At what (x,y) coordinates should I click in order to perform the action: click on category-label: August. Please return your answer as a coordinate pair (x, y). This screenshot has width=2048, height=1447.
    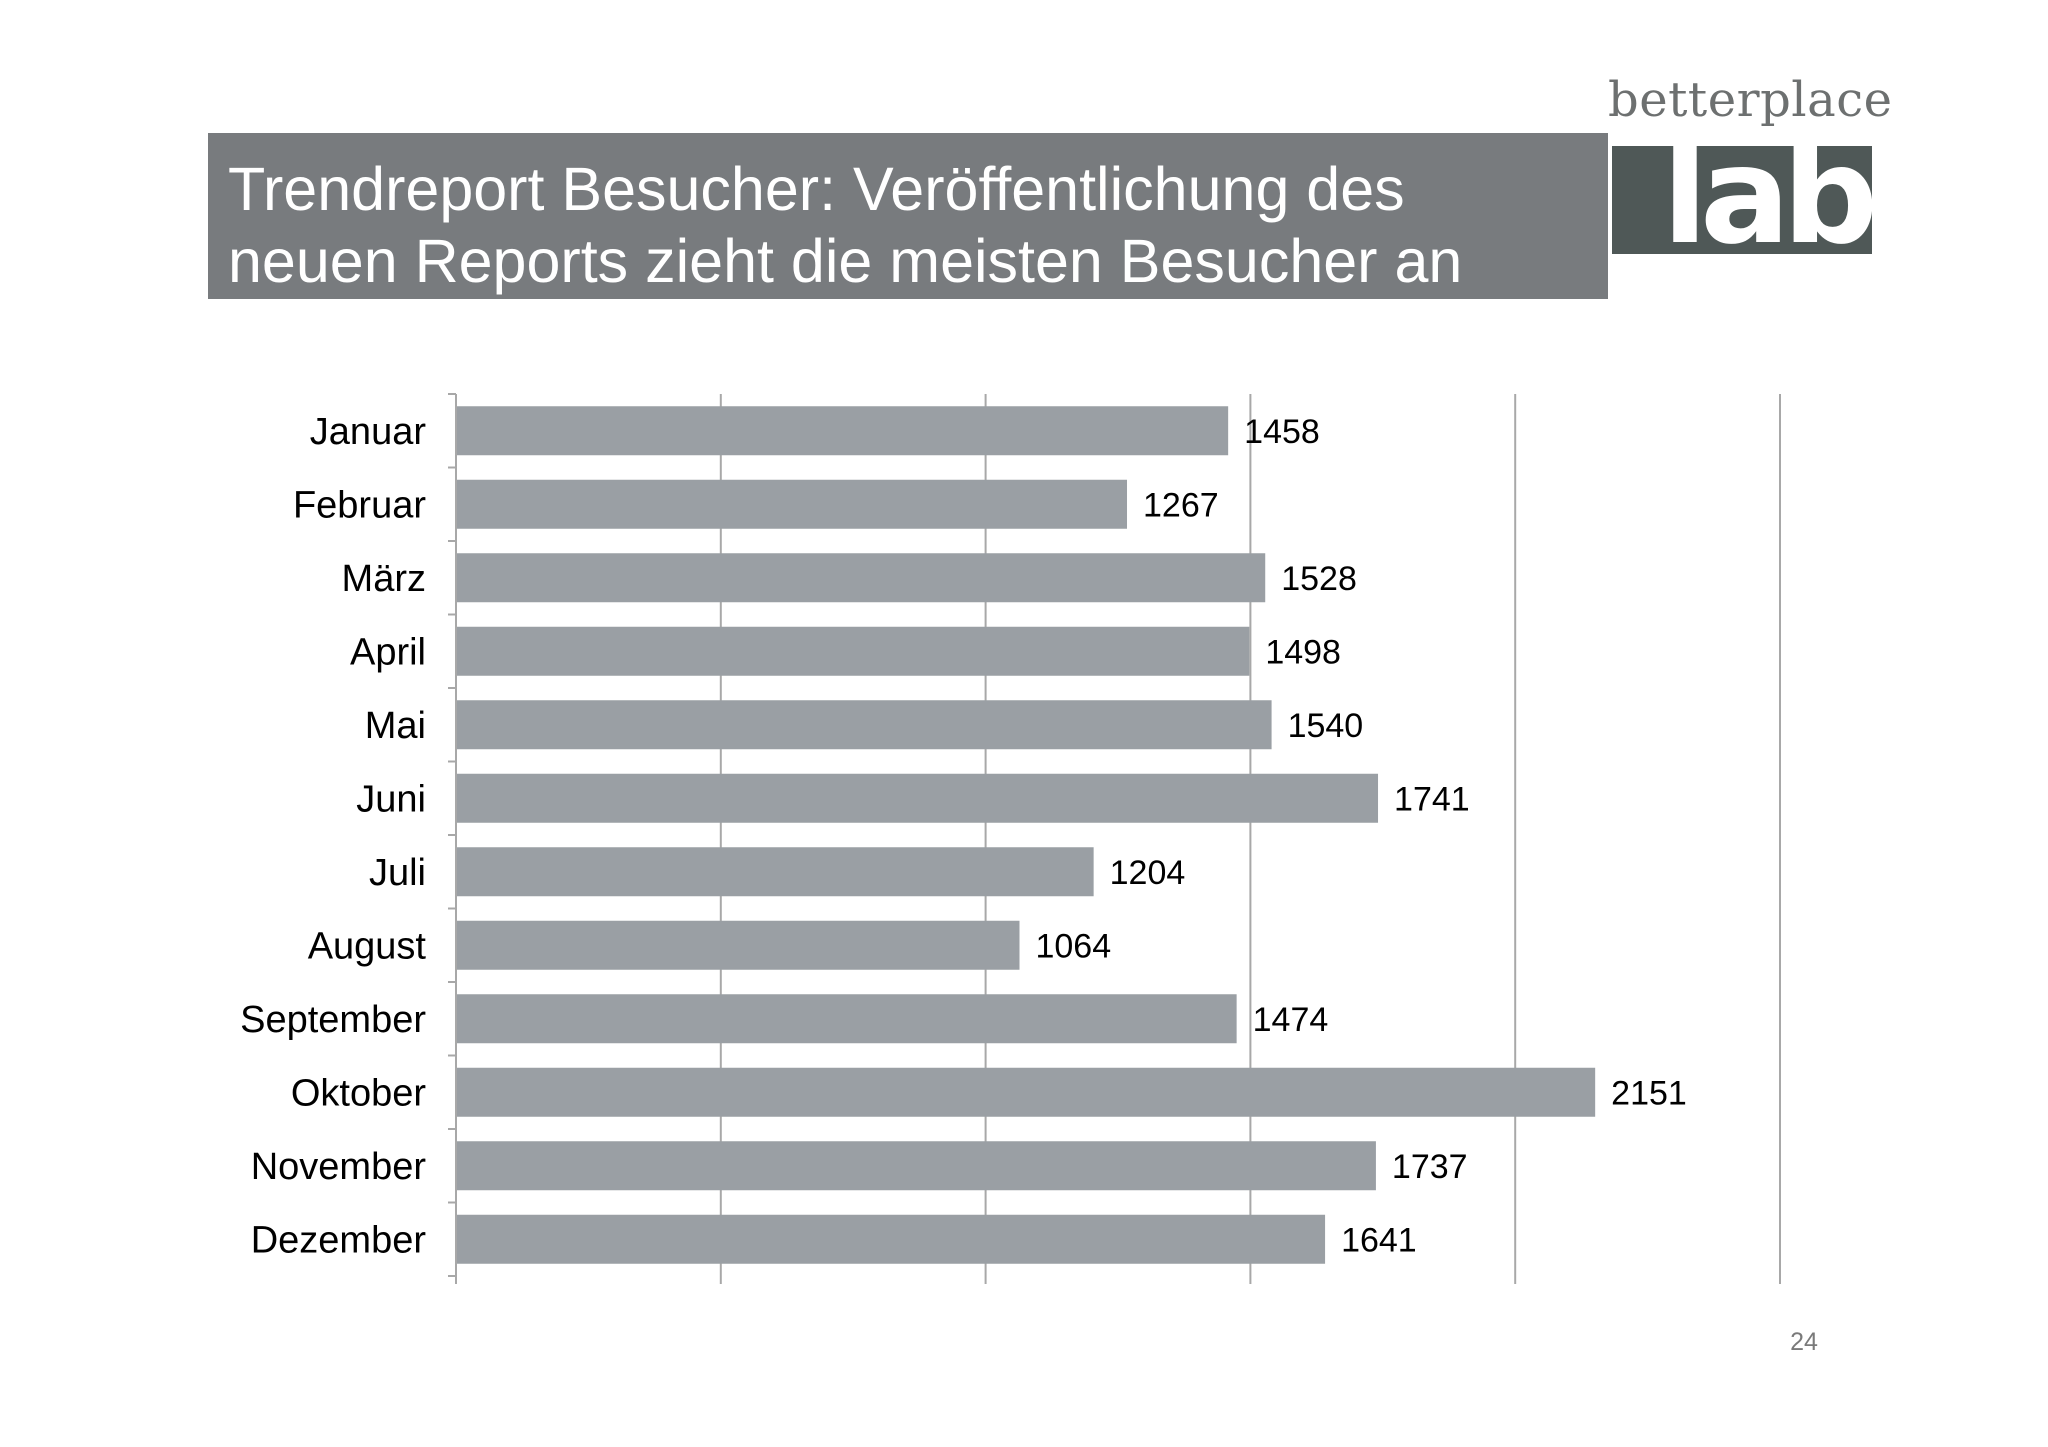
    Looking at the image, I should click on (367, 946).